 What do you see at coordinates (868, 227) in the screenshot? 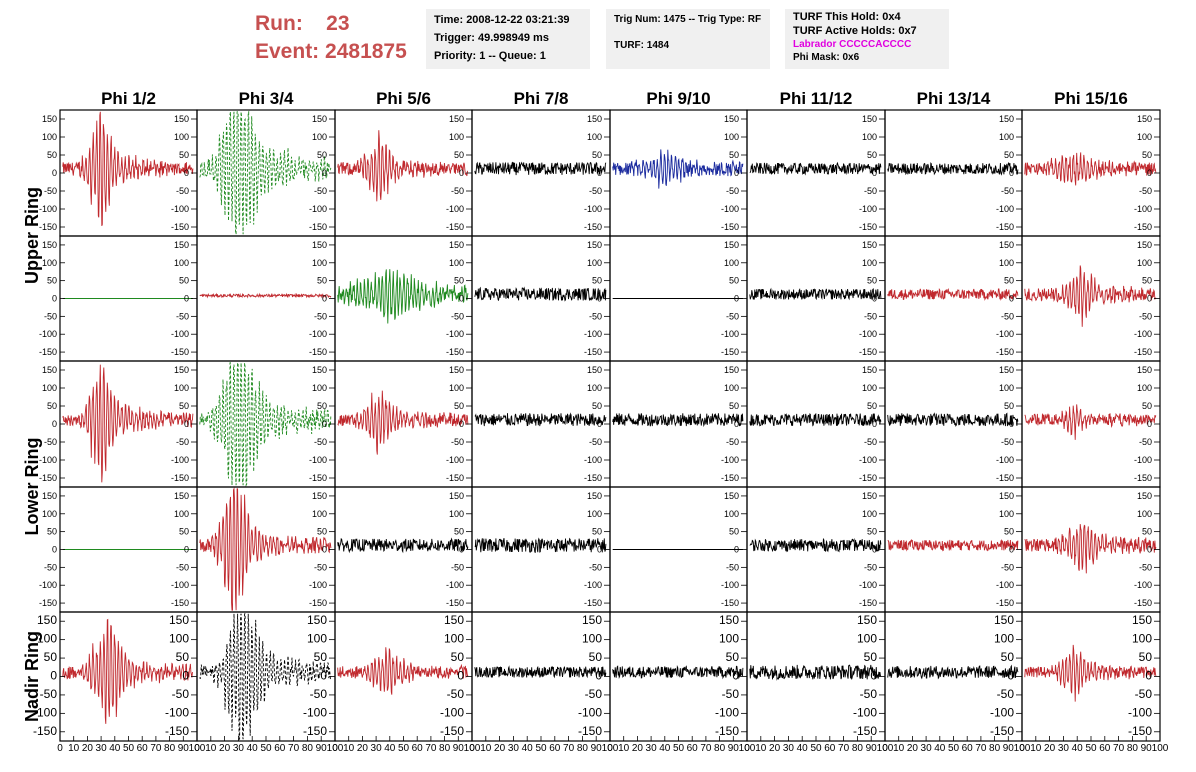
I see `panel-r1-c6-ytick-label: -150` at bounding box center [868, 227].